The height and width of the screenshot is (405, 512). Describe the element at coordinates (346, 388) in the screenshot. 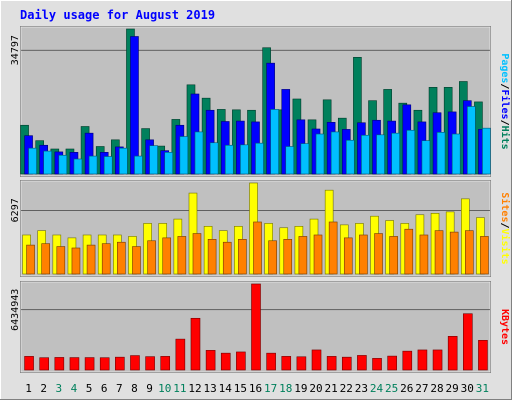

I see `x-tick-day-22: 22` at that location.